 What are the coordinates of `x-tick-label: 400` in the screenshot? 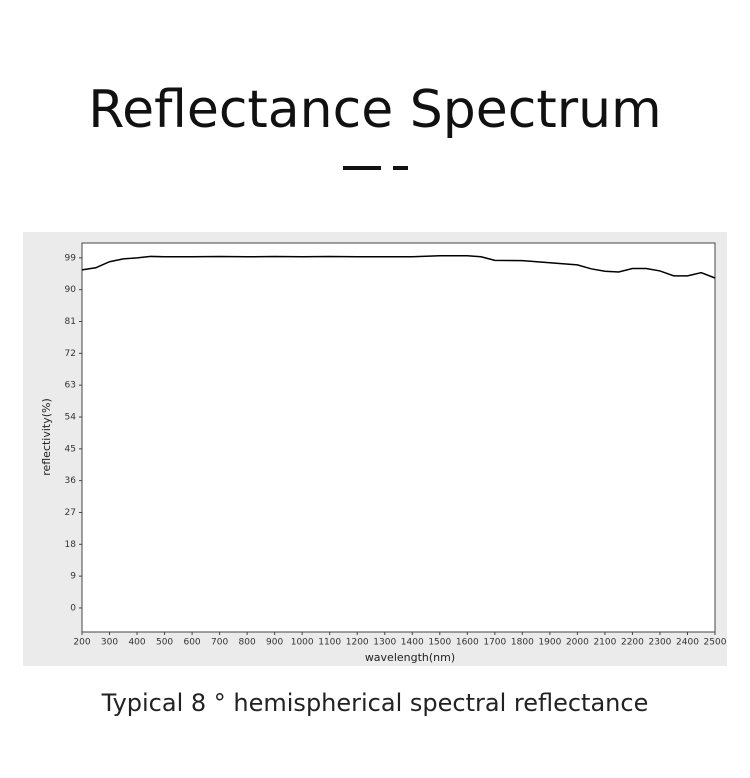 It's located at (136, 643).